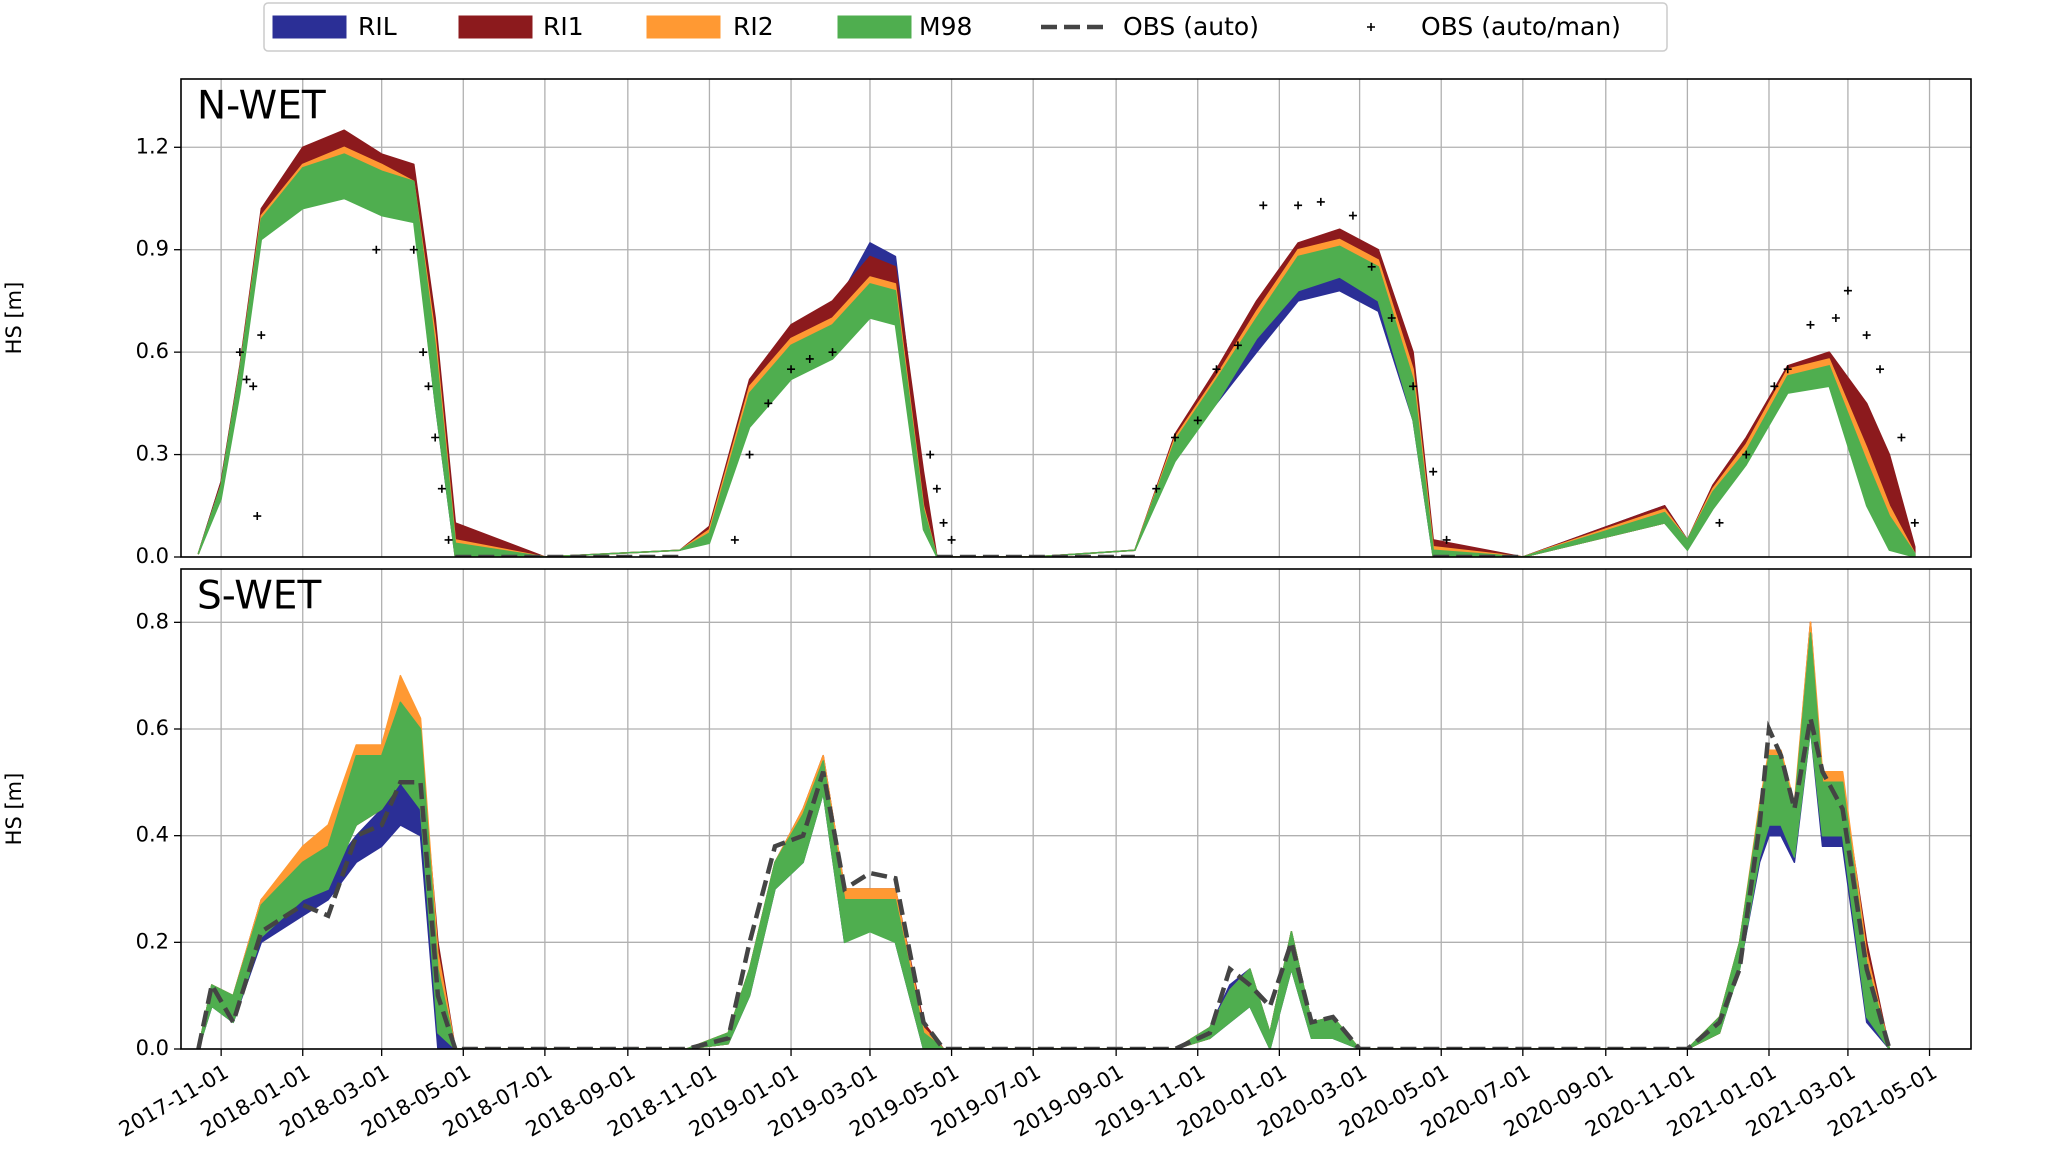 The height and width of the screenshot is (1175, 2067). Describe the element at coordinates (259, 596) in the screenshot. I see `panel-title: S-WET` at that location.